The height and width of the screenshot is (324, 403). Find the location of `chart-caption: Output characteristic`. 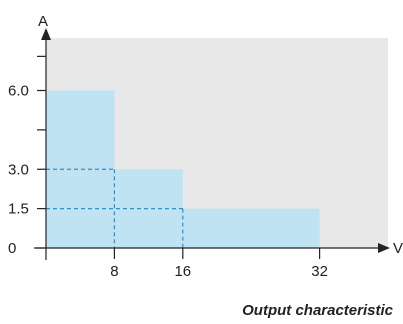

chart-caption: Output characteristic is located at coordinates (318, 310).